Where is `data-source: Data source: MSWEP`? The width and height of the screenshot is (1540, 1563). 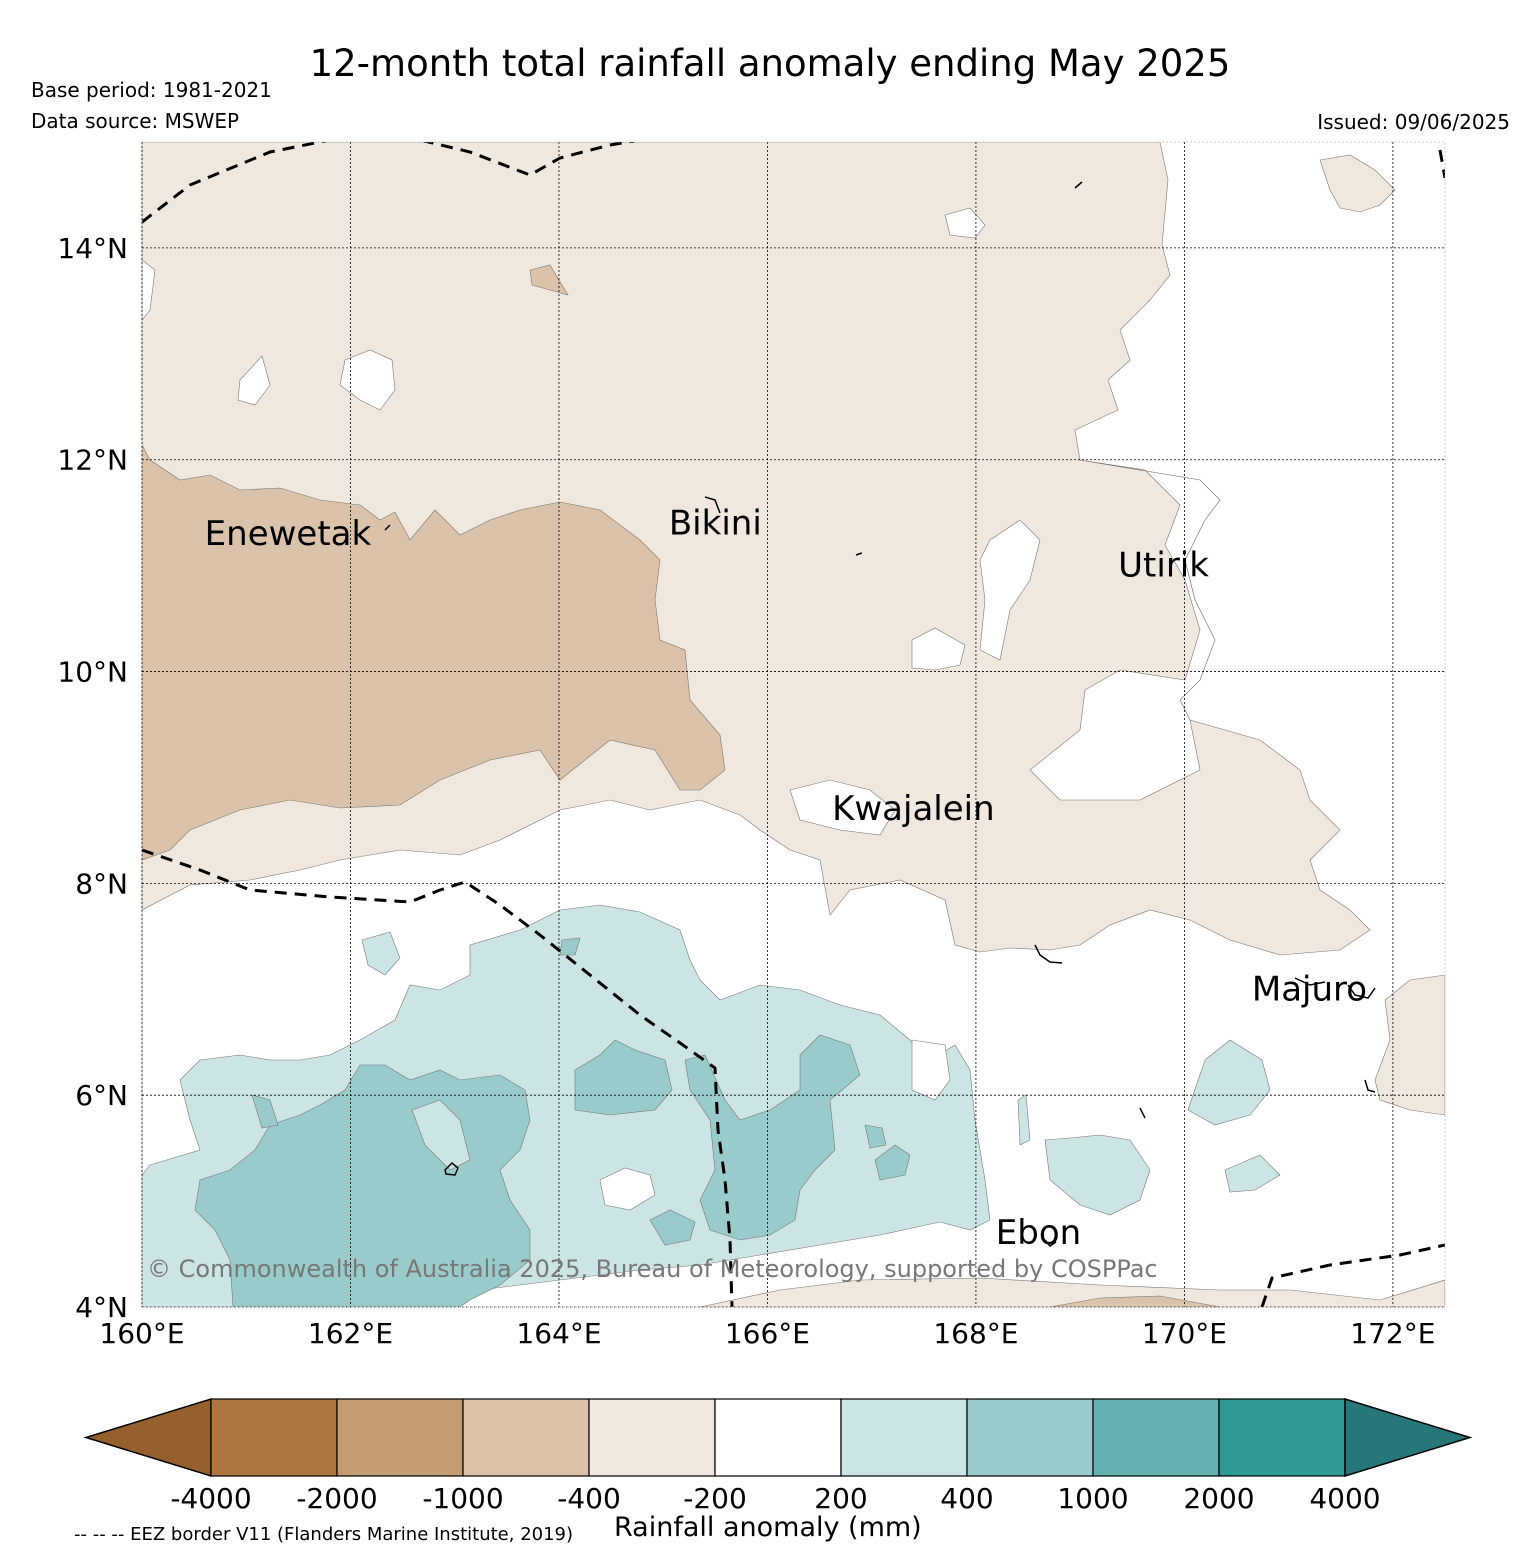
data-source: Data source: MSWEP is located at coordinates (135, 121).